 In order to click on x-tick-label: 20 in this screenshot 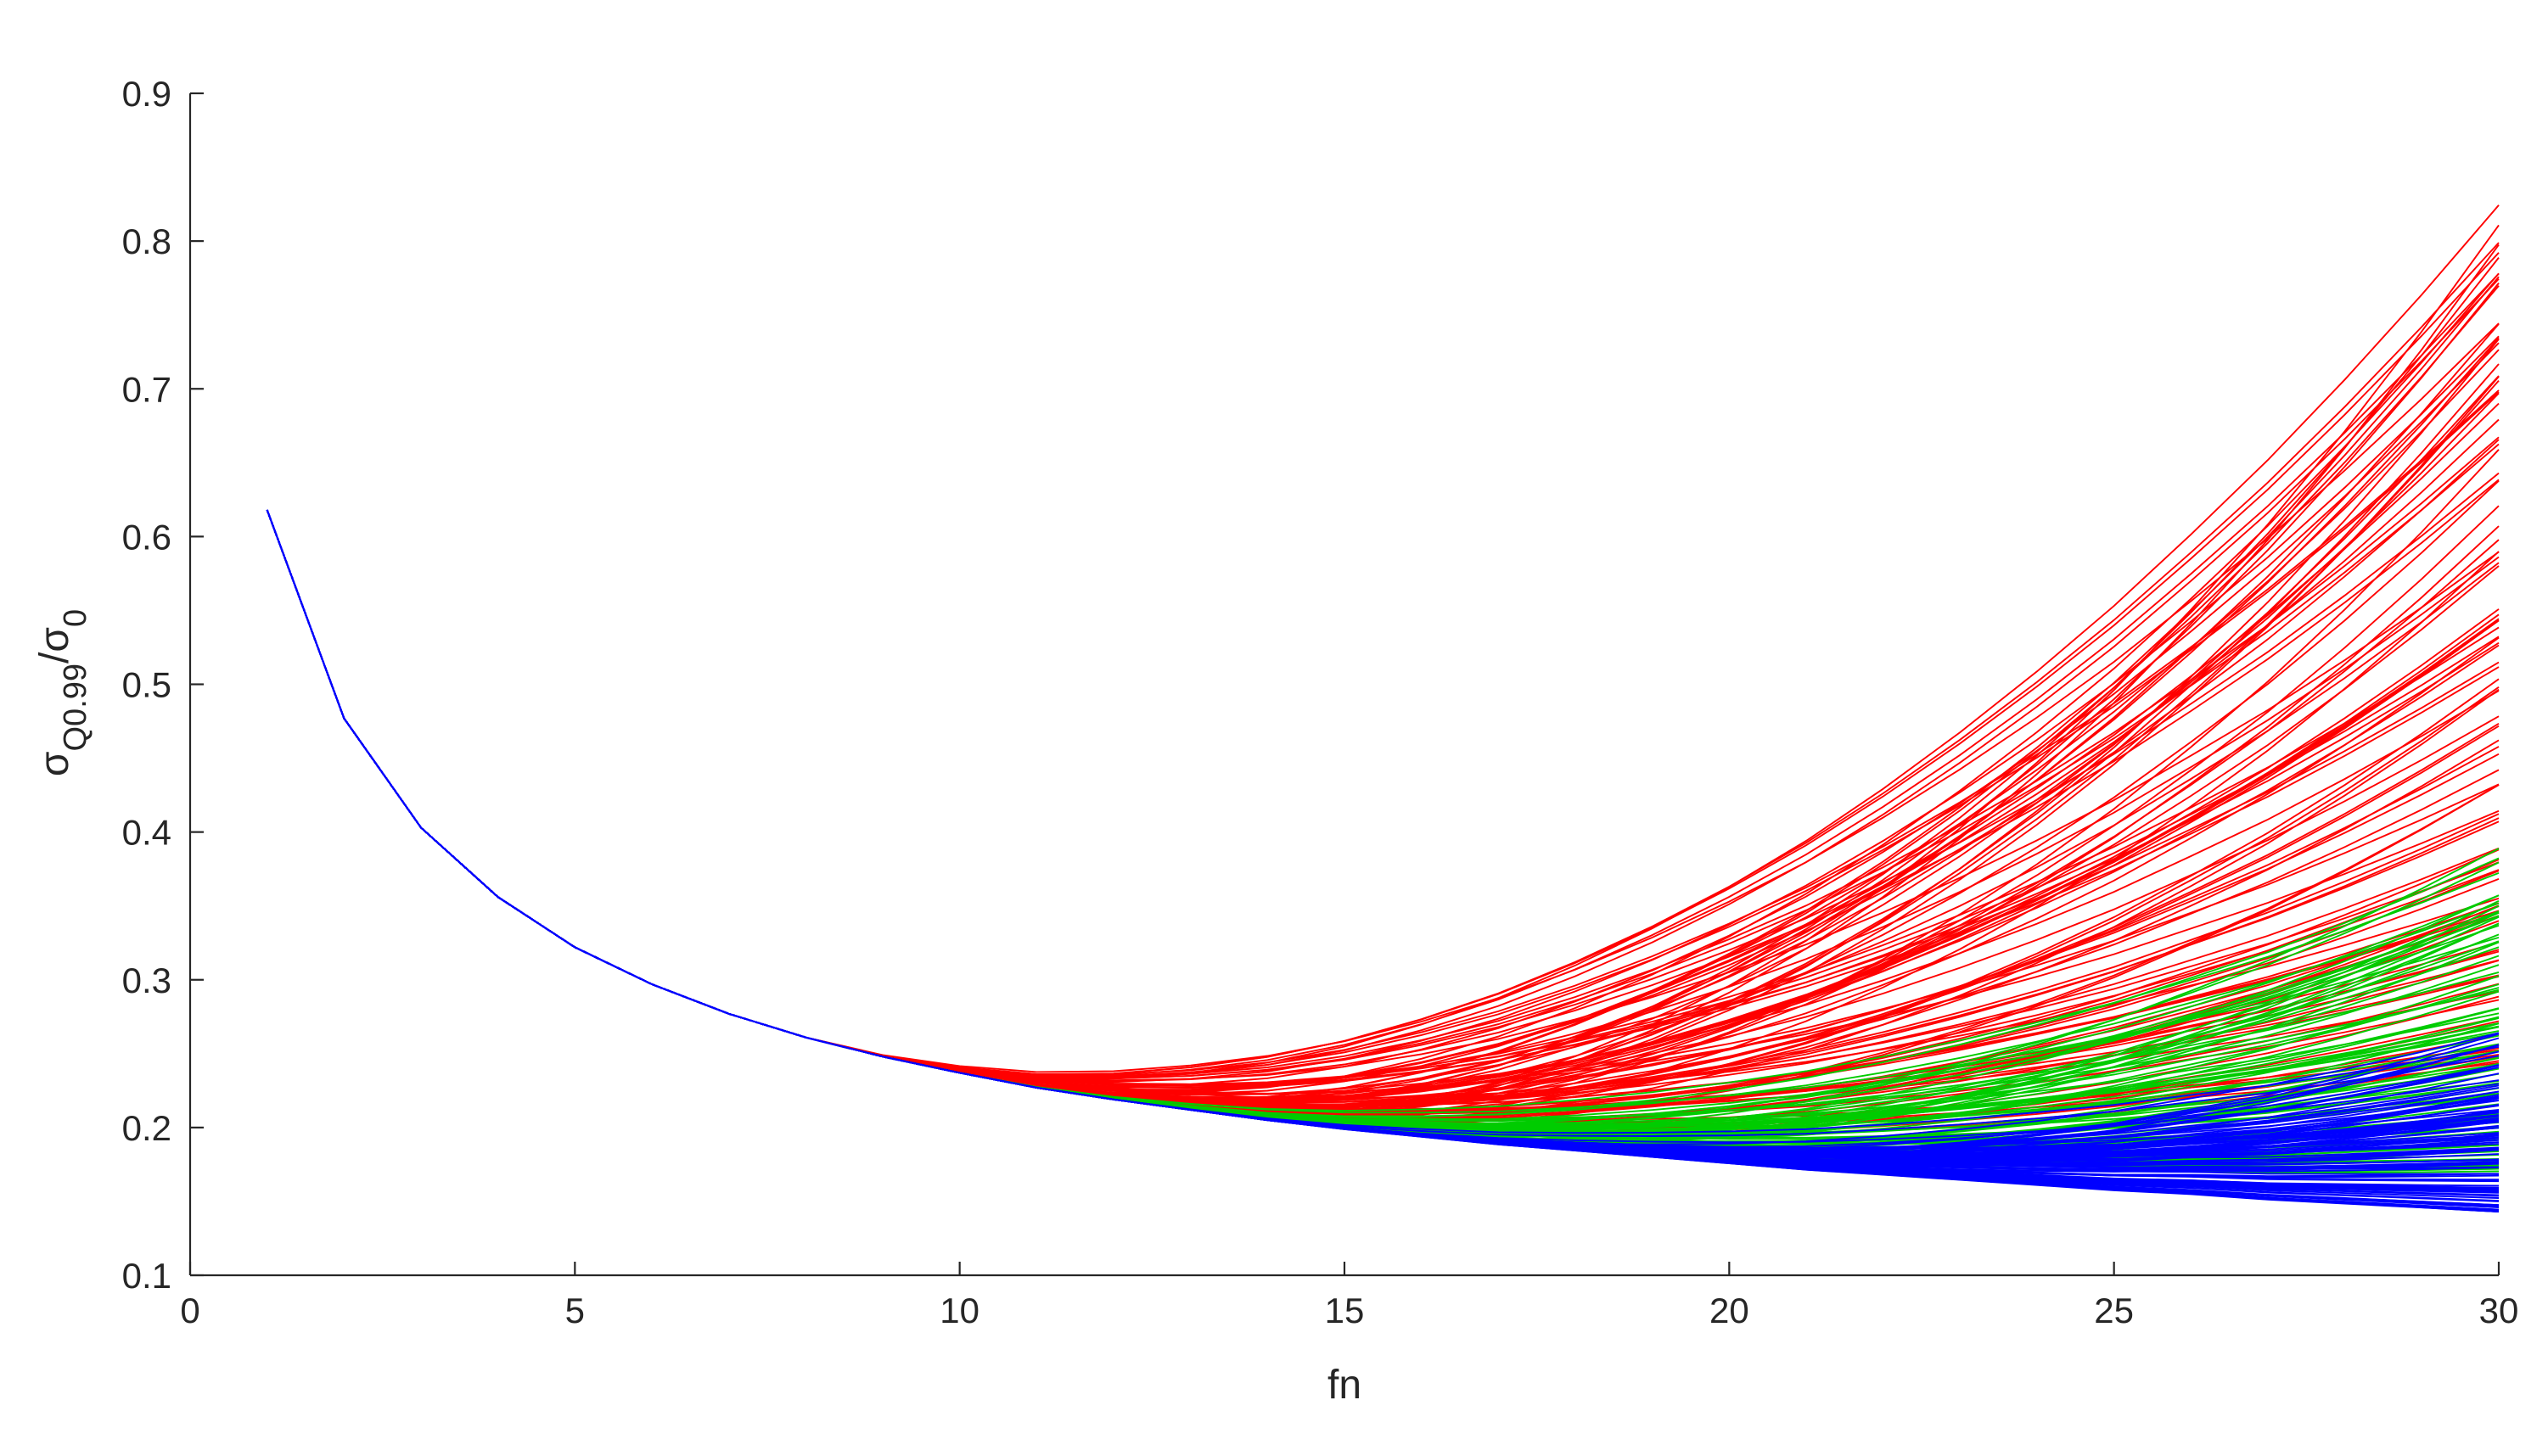, I will do `click(1729, 1310)`.